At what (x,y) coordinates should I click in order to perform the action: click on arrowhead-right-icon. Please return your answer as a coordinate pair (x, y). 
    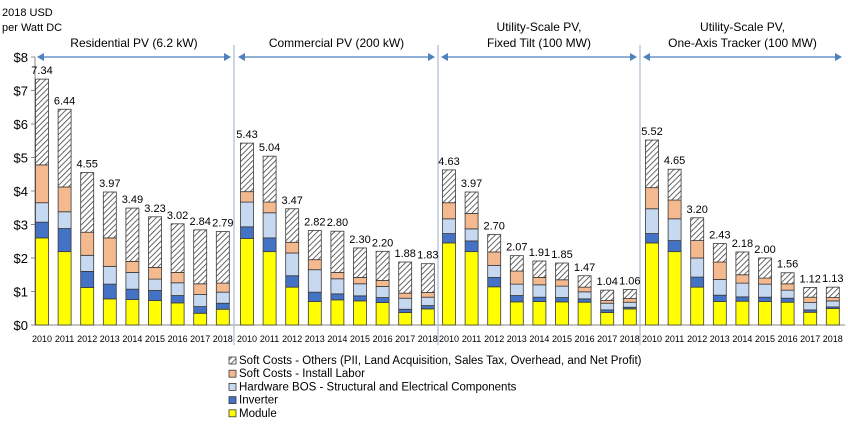
    Looking at the image, I should click on (633, 57).